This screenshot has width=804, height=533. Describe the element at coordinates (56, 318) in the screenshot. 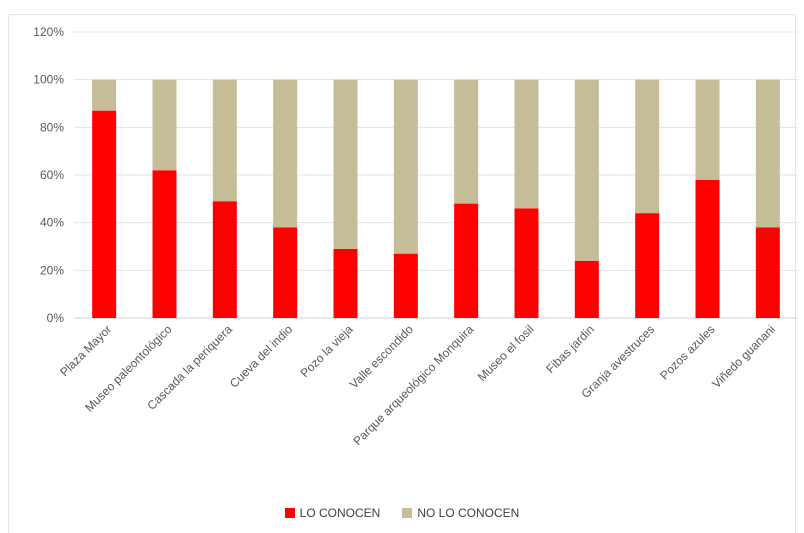

I see `y-tick-label: 0%` at that location.